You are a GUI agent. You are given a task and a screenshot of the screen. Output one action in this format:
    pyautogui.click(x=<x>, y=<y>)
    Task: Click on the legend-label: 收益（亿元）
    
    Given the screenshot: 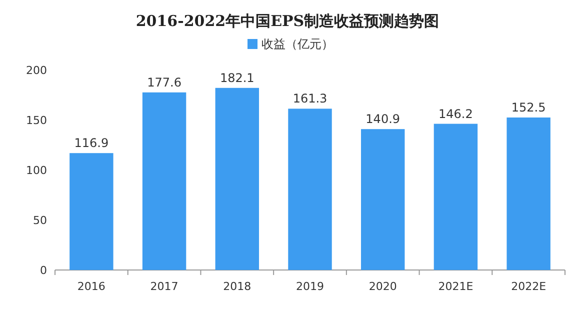 What is the action you would take?
    pyautogui.click(x=298, y=44)
    